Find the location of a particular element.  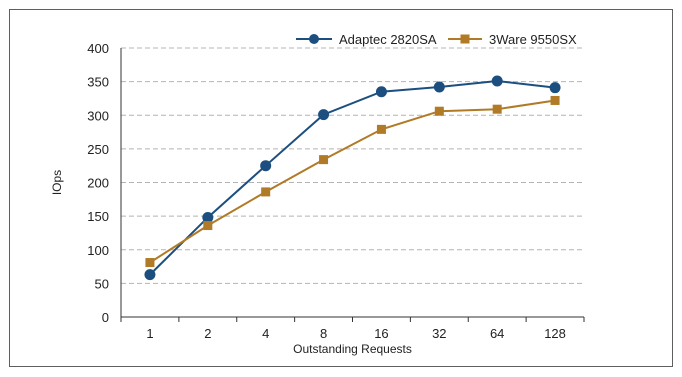

x-tick-label: 1 is located at coordinates (149, 333).